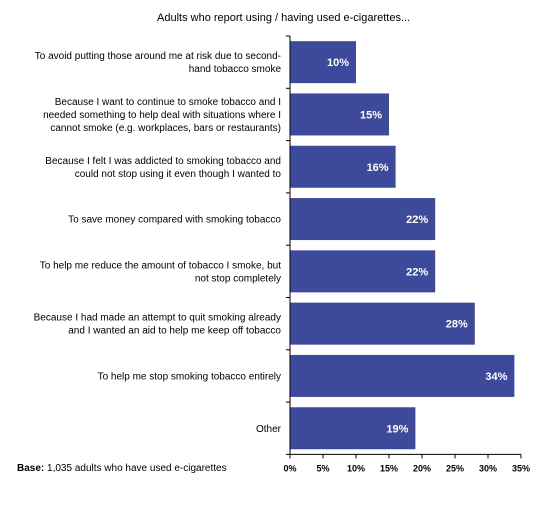  What do you see at coordinates (31, 468) in the screenshot?
I see `base-note-label: Base:` at bounding box center [31, 468].